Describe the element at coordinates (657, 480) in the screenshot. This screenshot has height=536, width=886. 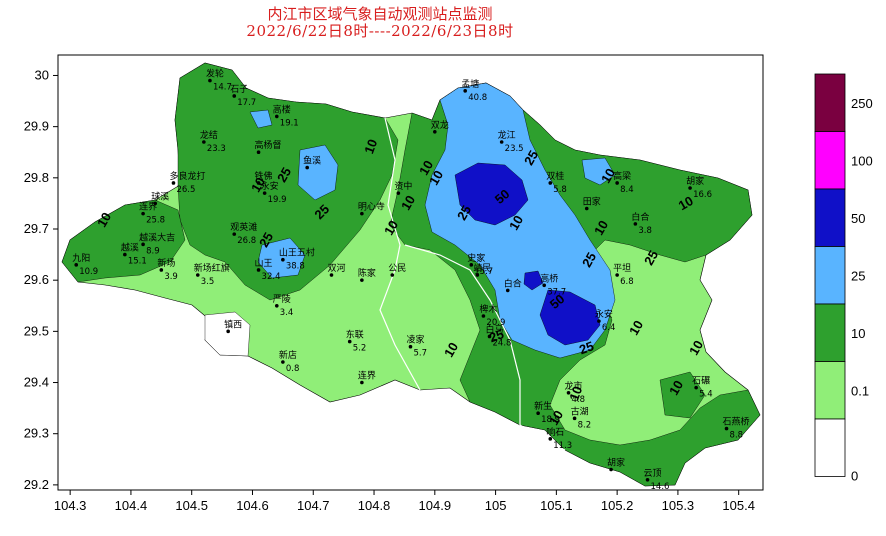
I see `station: 云顶 14.6` at that location.